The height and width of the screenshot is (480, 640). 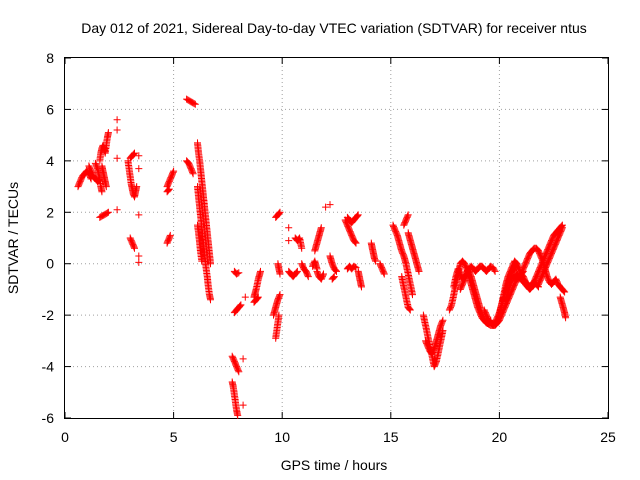 I want to click on y-tick-label: 4, so click(x=50, y=161).